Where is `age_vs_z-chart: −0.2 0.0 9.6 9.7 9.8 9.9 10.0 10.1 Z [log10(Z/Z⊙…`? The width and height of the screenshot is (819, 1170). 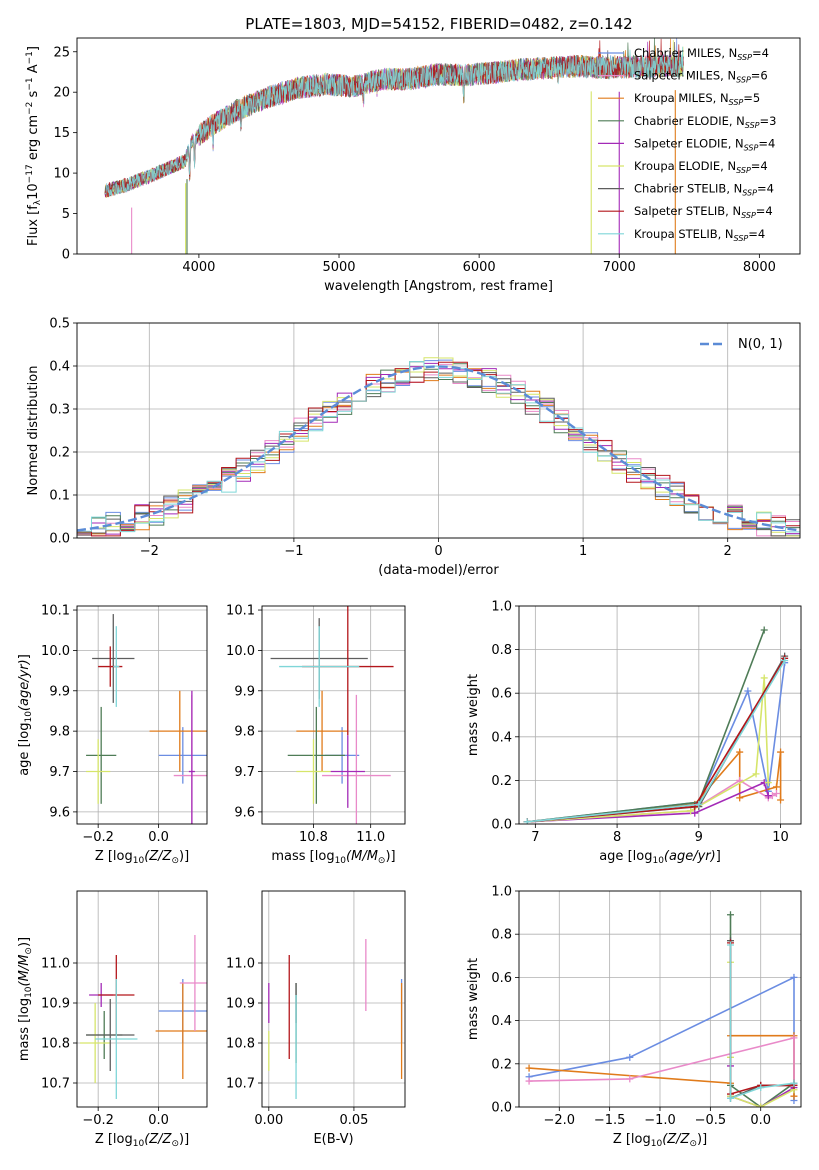
age_vs_z-chart: −0.2 0.0 9.6 9.7 9.8 9.9 10.0 10.1 Z [log10(Z/Z⊙… is located at coordinates (112, 735).